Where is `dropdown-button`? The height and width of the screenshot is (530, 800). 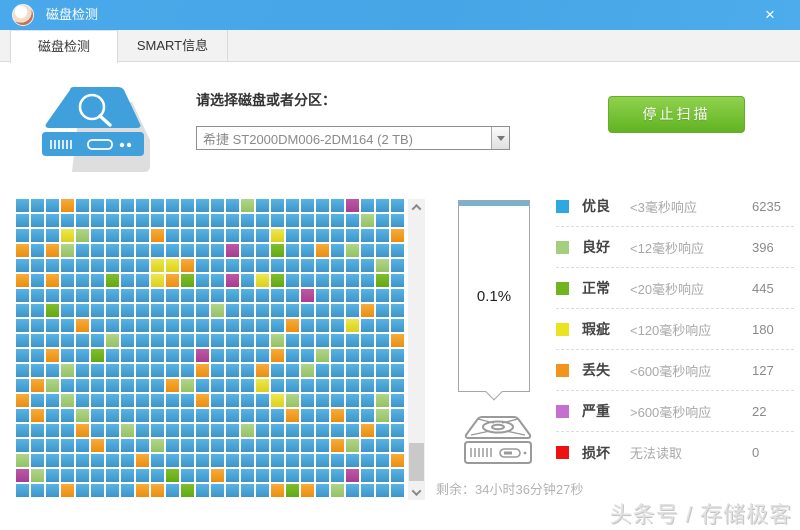
dropdown-button is located at coordinates (500, 138).